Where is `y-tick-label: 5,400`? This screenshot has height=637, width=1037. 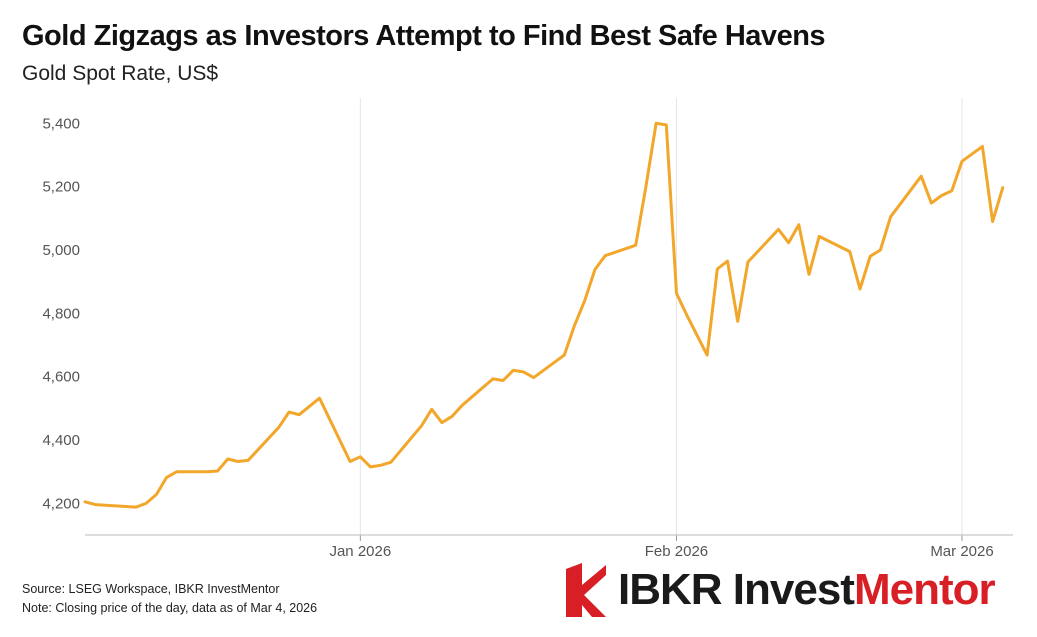 y-tick-label: 5,400 is located at coordinates (61, 123).